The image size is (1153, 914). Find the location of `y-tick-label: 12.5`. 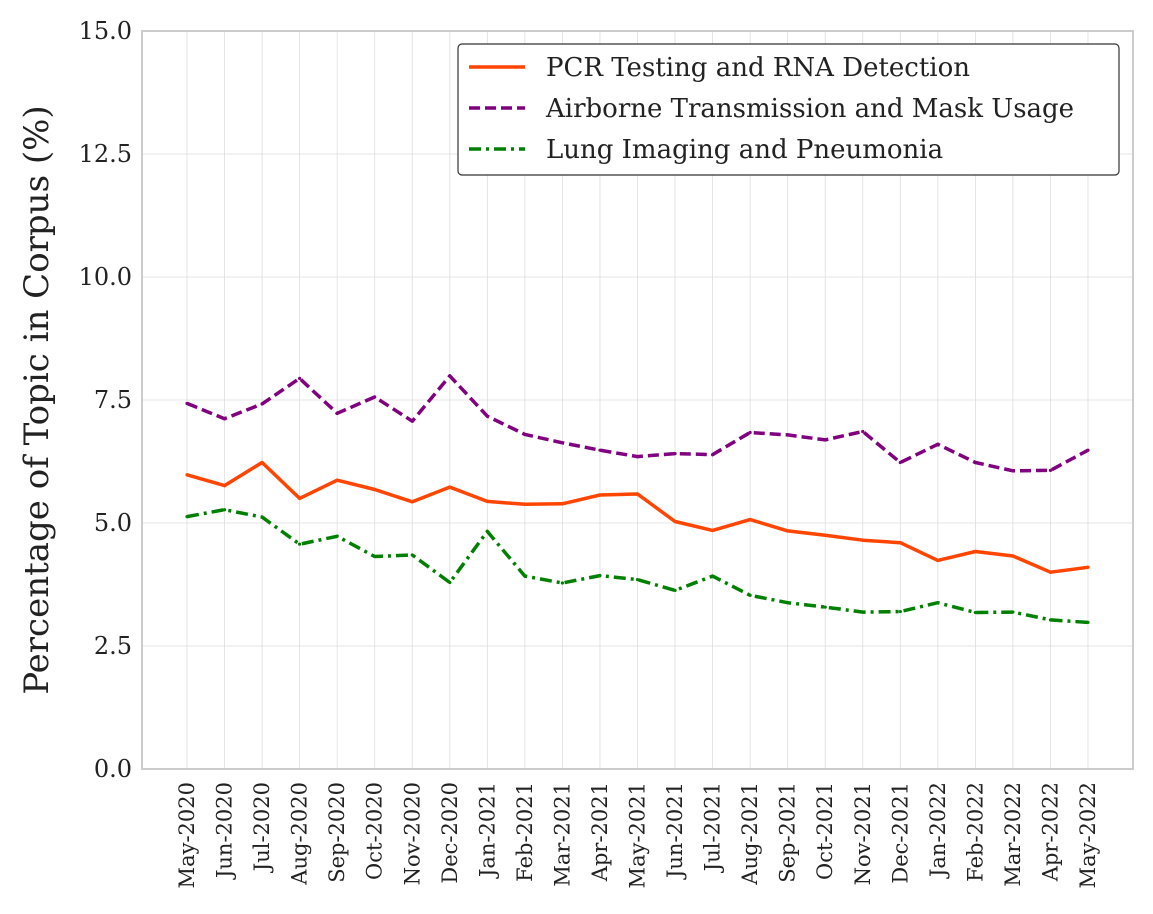

y-tick-label: 12.5 is located at coordinates (105, 154).